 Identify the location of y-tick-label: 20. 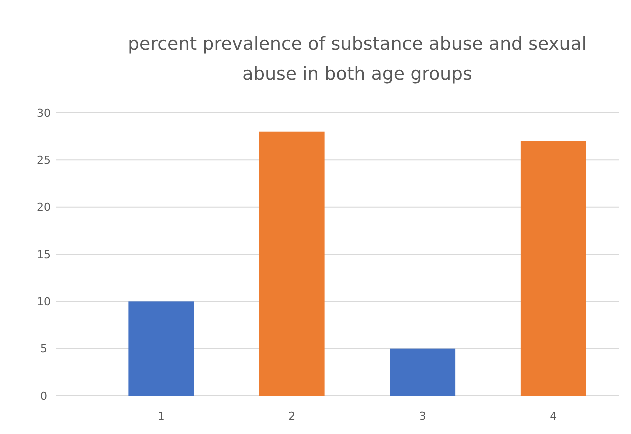
(44, 207).